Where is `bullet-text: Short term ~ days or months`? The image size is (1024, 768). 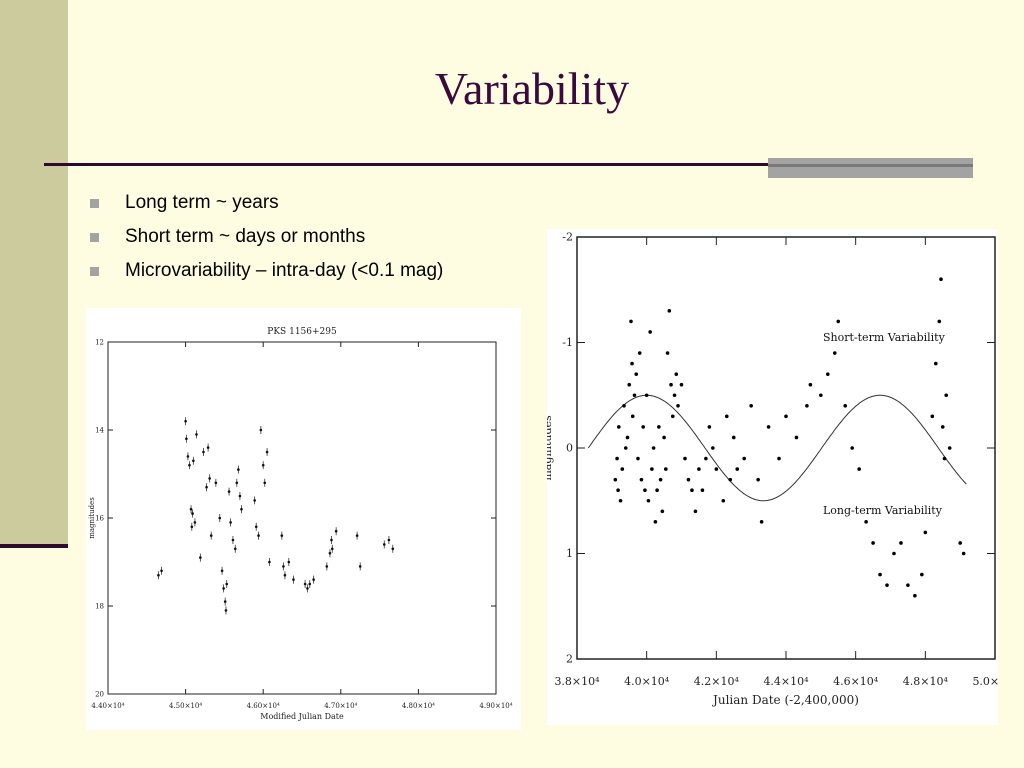
bullet-text: Short term ~ days or months is located at coordinates (245, 236).